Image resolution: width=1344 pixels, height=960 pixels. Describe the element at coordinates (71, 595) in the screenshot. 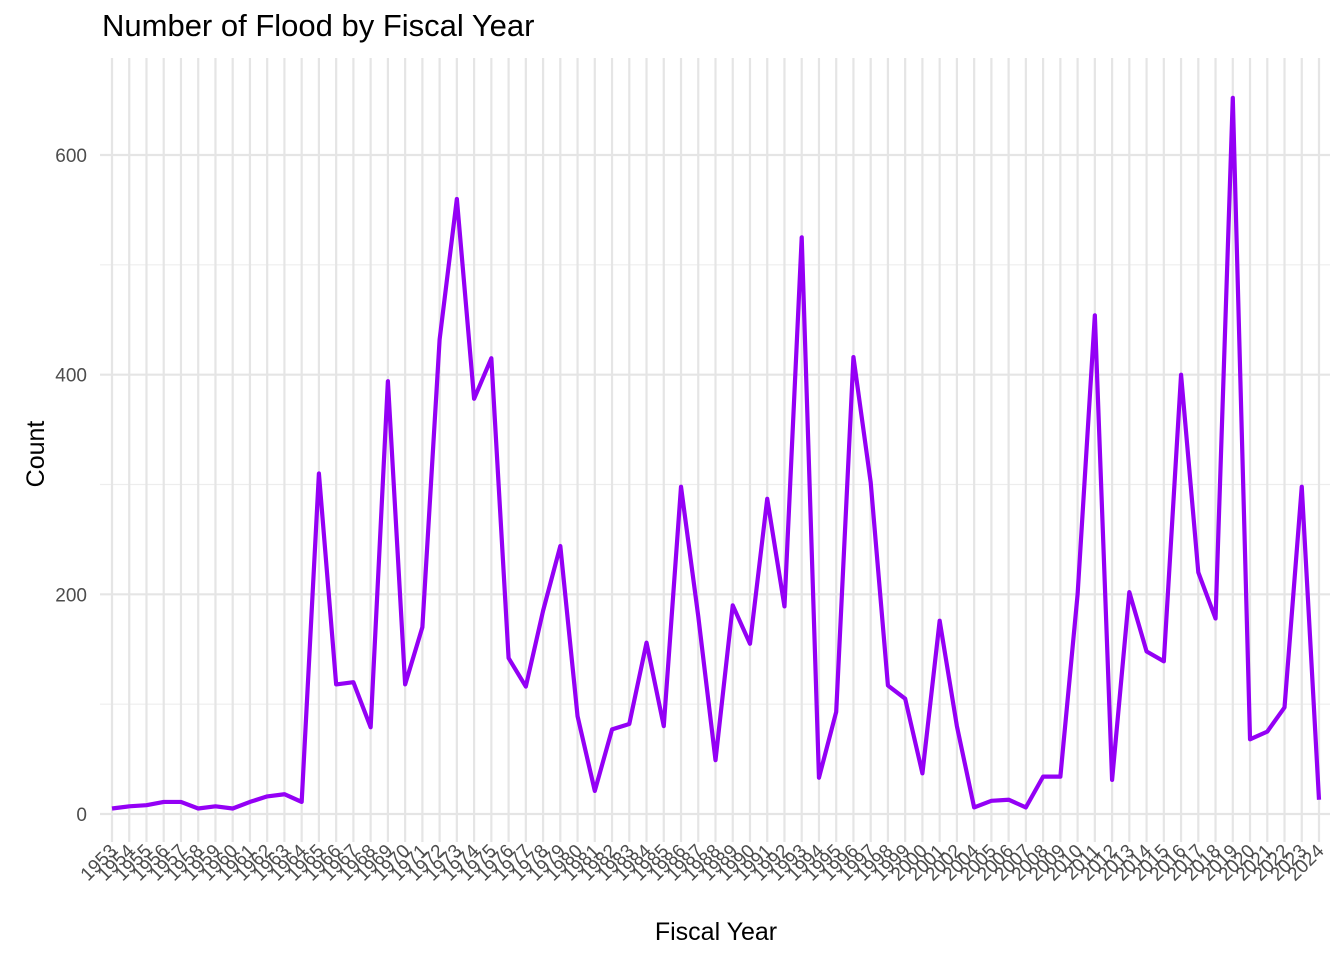

I see `y-tick-label: 200` at that location.